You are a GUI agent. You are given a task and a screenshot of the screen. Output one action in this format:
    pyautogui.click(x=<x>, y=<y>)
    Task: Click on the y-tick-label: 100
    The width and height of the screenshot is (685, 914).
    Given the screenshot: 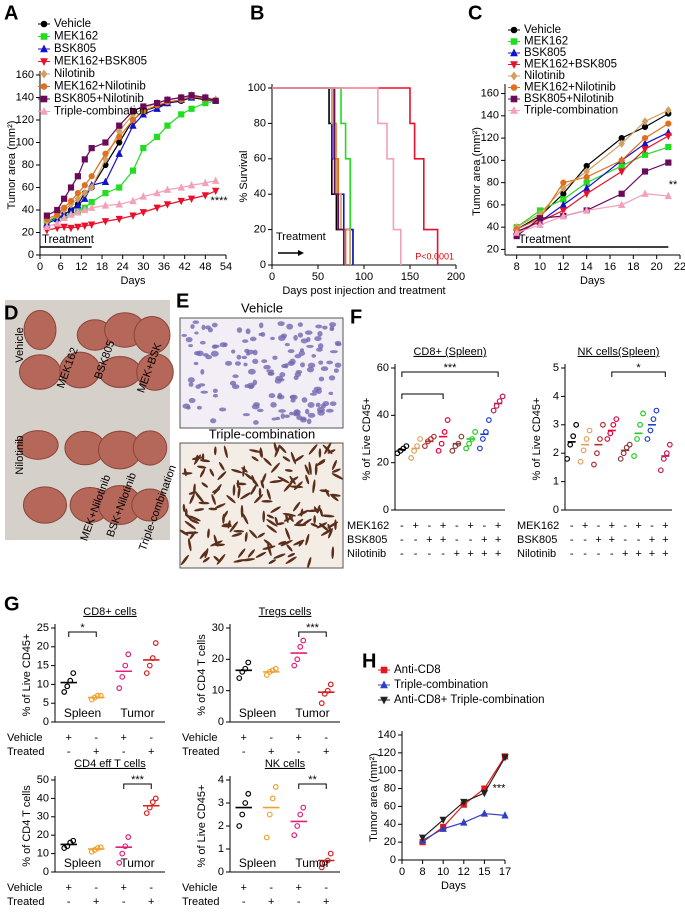 What is the action you would take?
    pyautogui.click(x=490, y=160)
    